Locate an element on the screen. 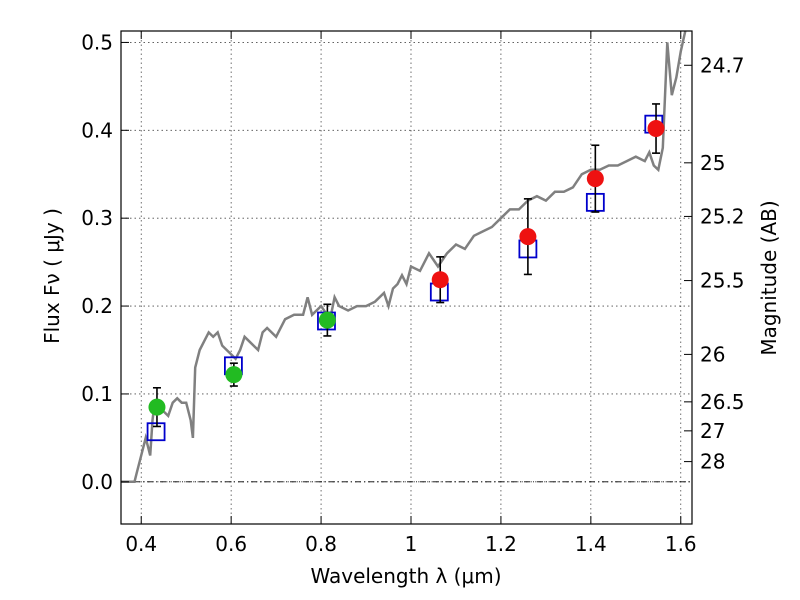  model-photometry-square is located at coordinates (156, 432).